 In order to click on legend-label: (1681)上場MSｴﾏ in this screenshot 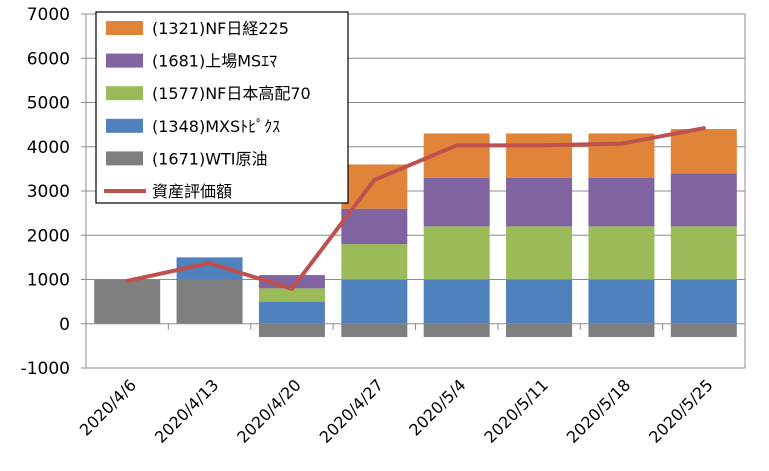, I will do `click(214, 61)`.